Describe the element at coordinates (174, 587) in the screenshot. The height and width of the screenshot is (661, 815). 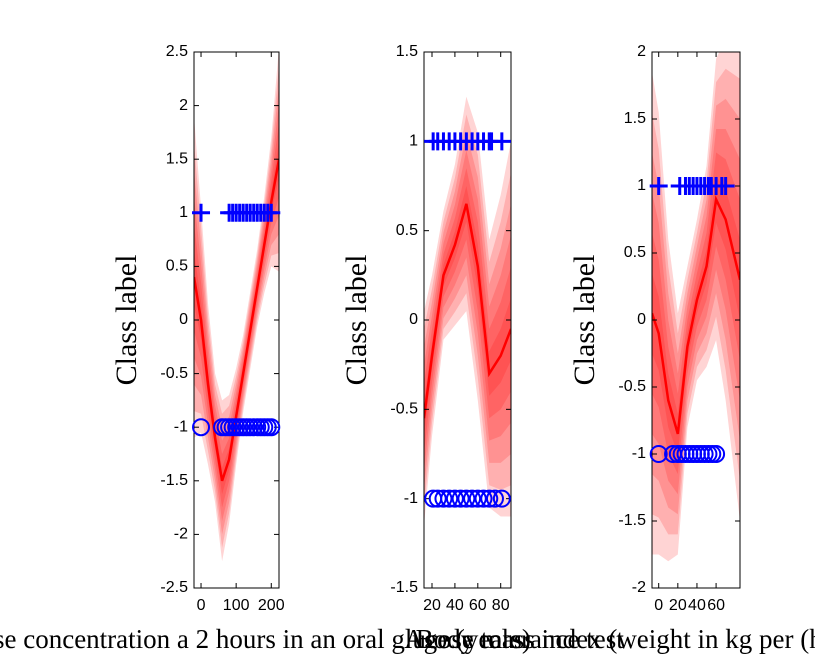
I see `y-tick-label: -2.5` at that location.